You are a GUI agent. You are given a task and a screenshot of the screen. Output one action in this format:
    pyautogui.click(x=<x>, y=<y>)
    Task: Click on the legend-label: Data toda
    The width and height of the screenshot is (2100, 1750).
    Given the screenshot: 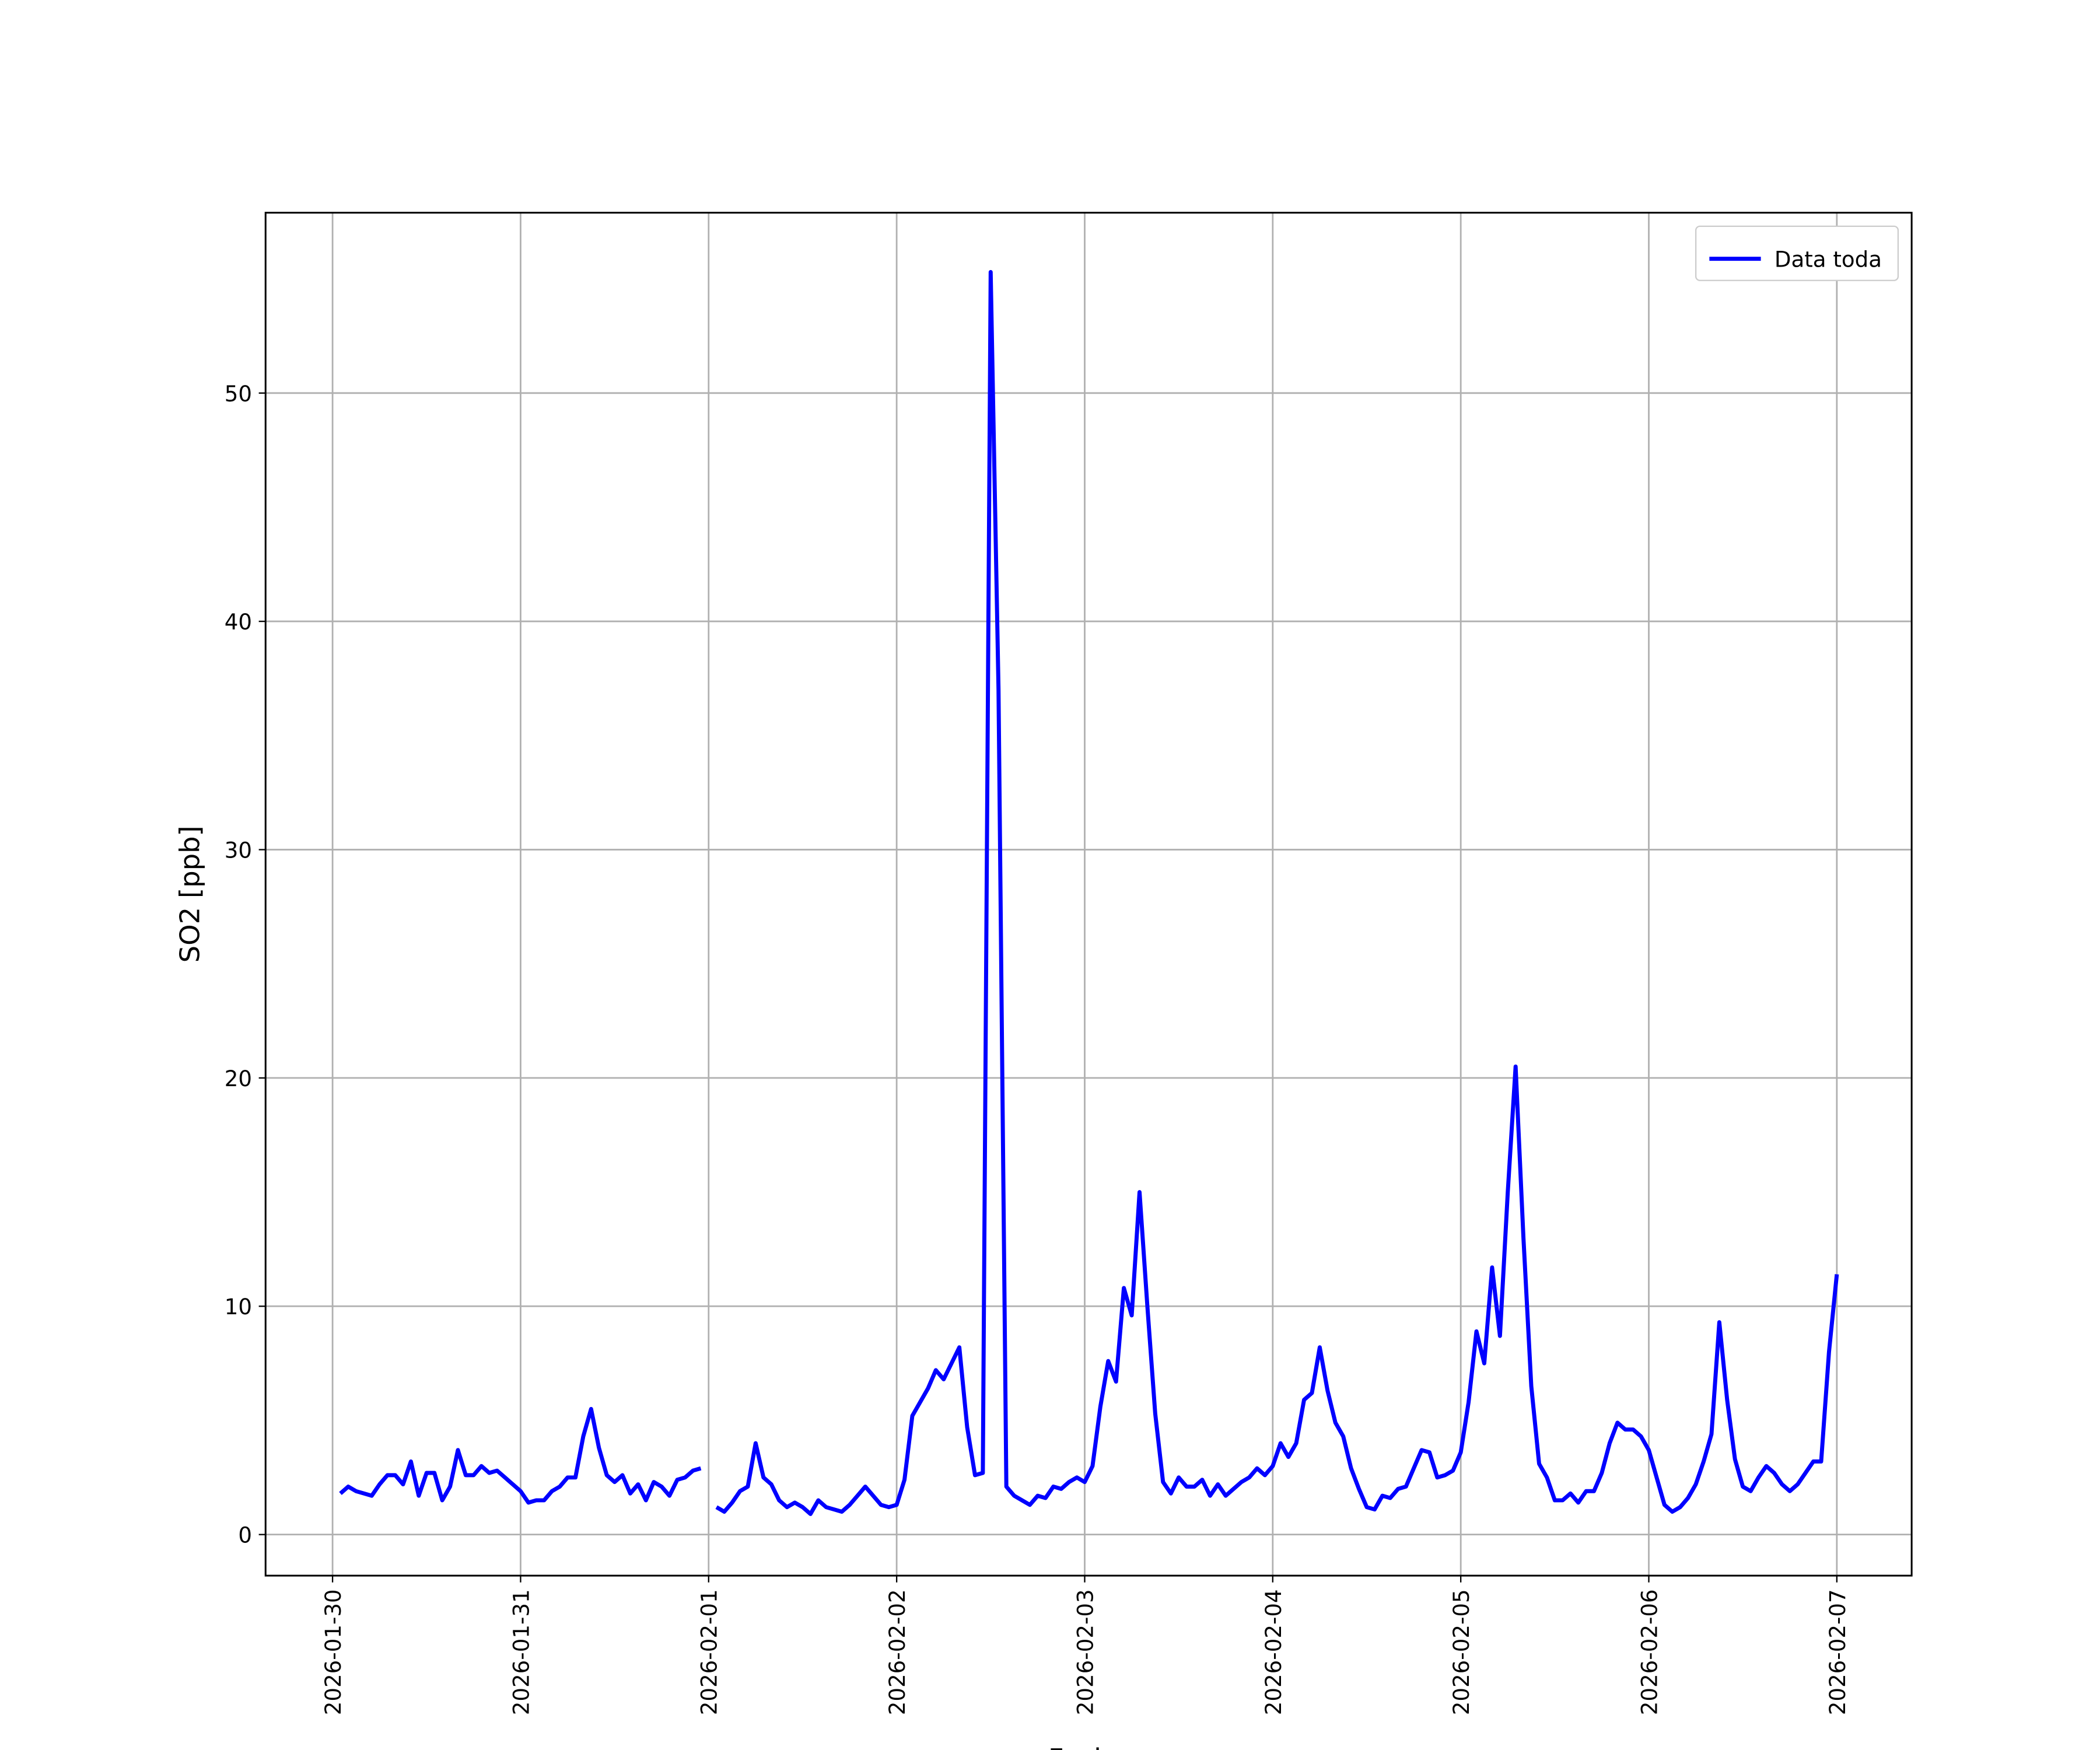 What is the action you would take?
    pyautogui.click(x=1828, y=259)
    